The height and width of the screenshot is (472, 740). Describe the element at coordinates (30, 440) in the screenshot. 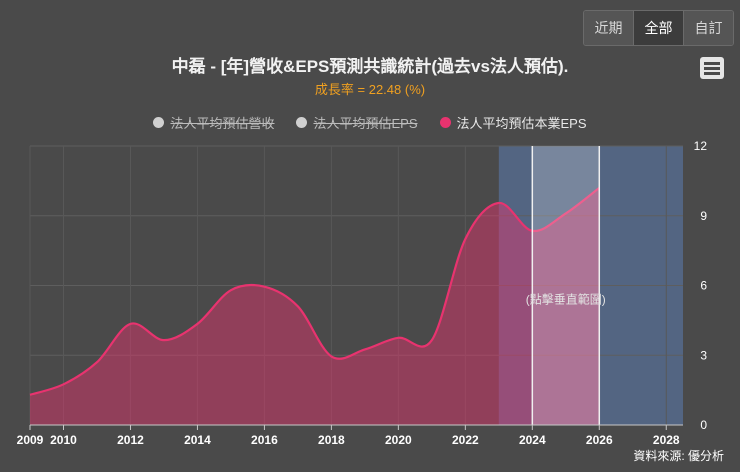

I see `x-tick-label: 2009` at that location.